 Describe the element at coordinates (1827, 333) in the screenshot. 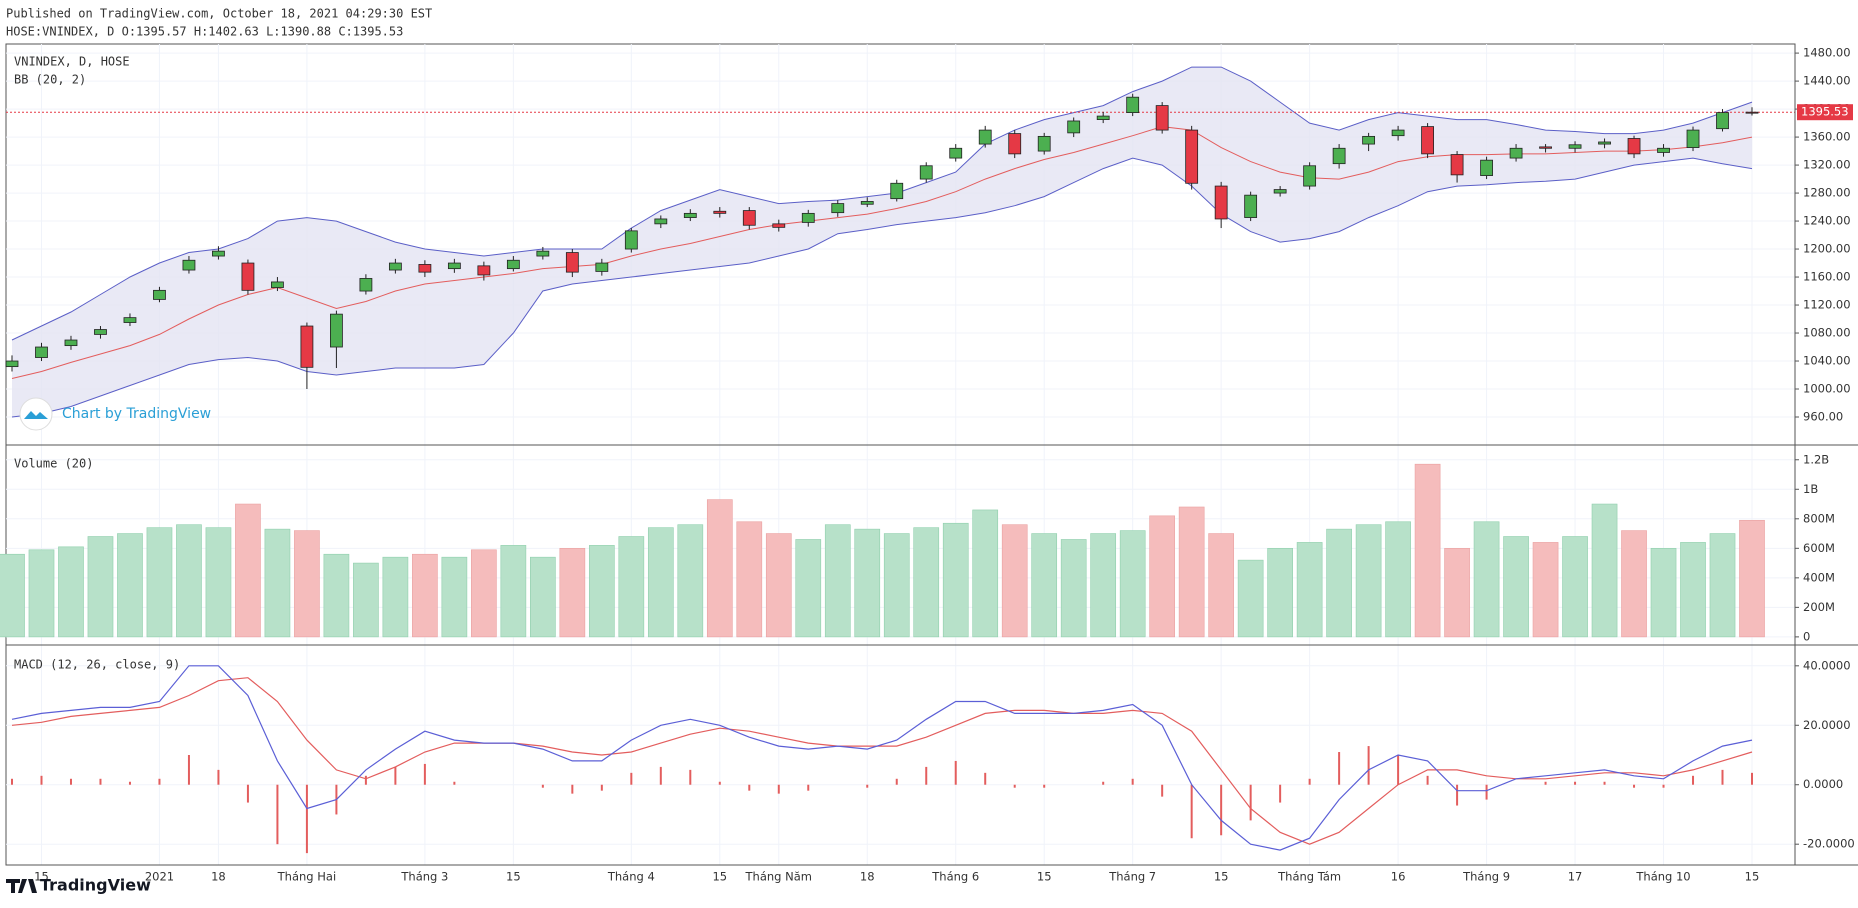

I see `y-tick-label: 1080.00` at that location.